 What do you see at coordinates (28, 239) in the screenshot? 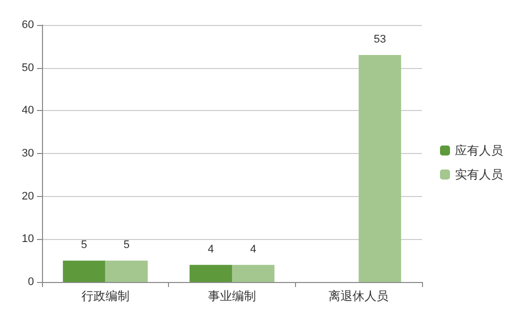
I see `y-tick-label: 10` at bounding box center [28, 239].